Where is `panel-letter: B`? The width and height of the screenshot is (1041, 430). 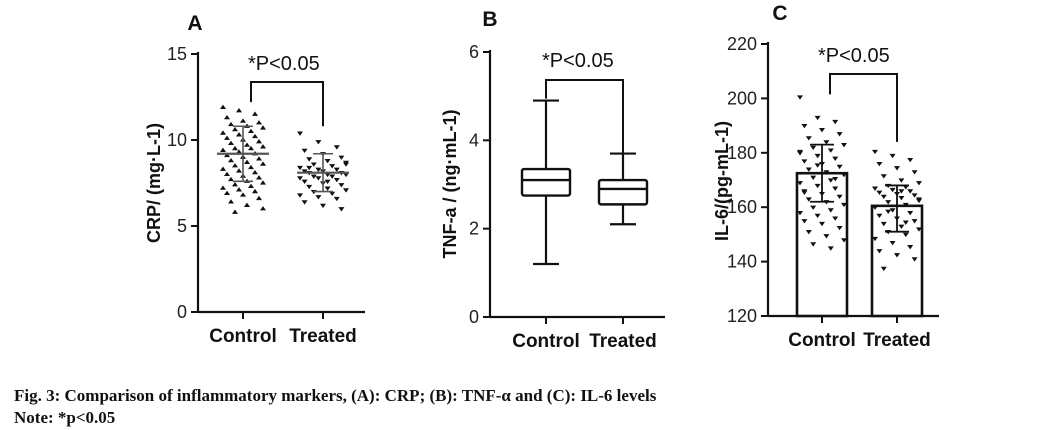 panel-letter: B is located at coordinates (489, 19).